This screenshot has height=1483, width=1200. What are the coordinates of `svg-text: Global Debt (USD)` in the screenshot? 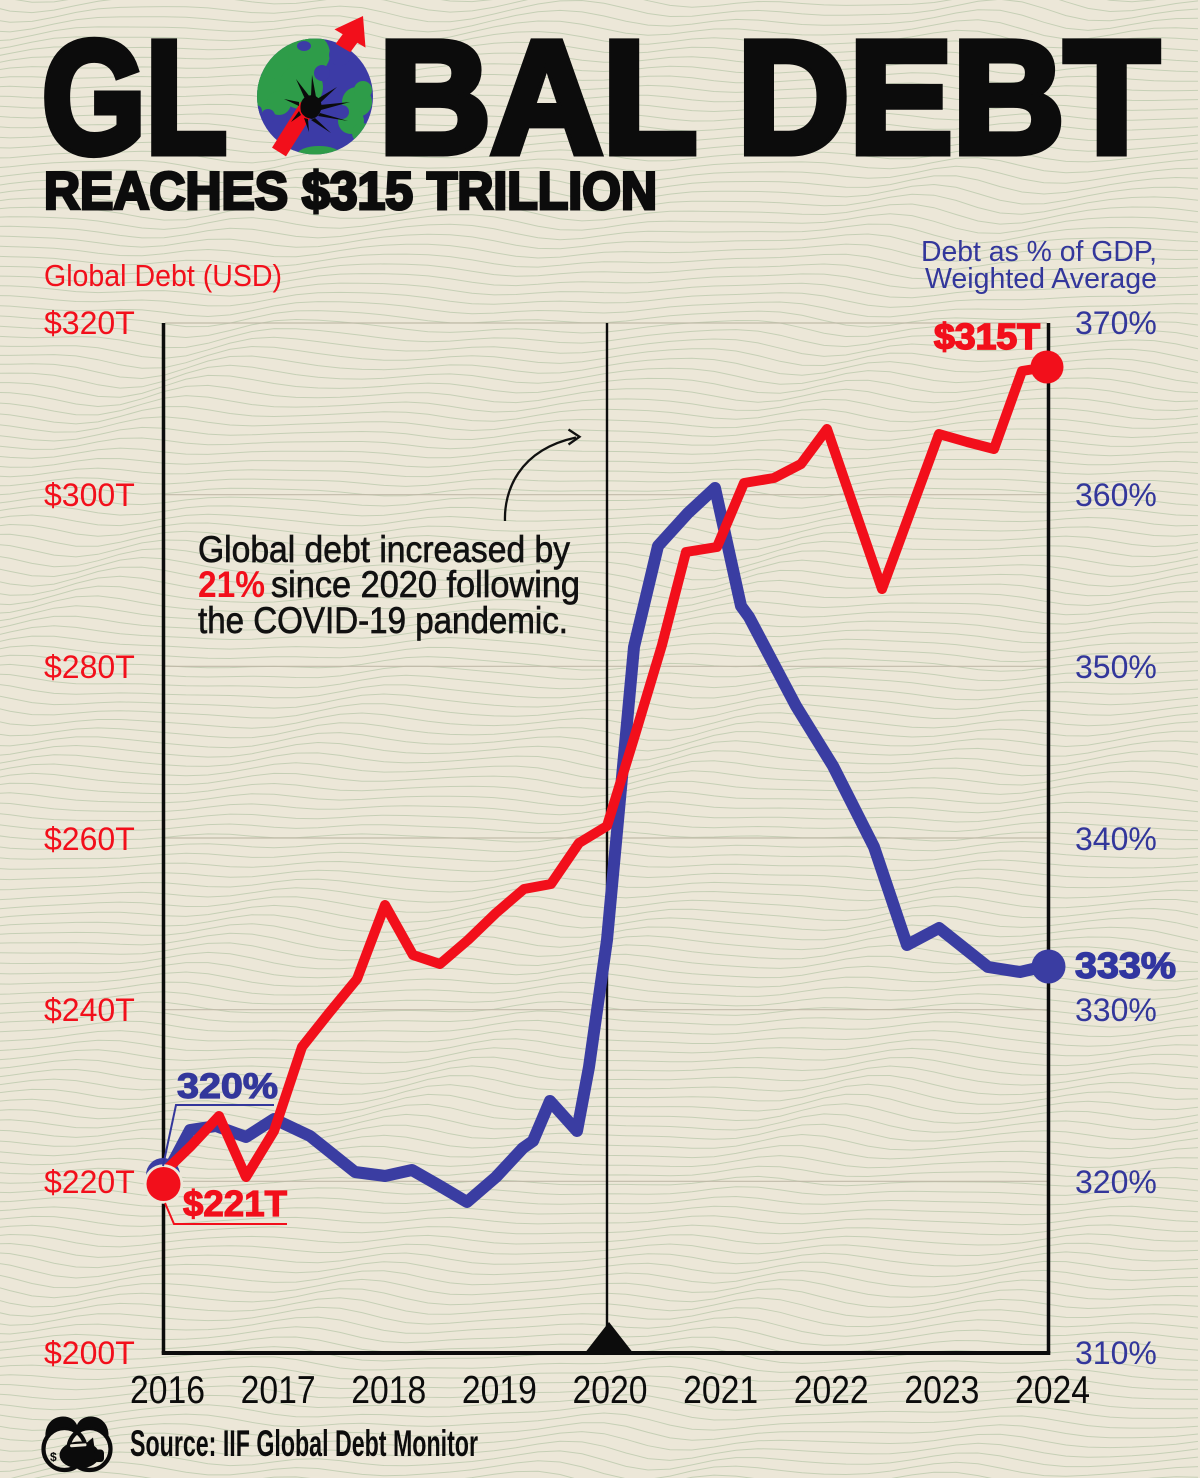 It's located at (163, 275).